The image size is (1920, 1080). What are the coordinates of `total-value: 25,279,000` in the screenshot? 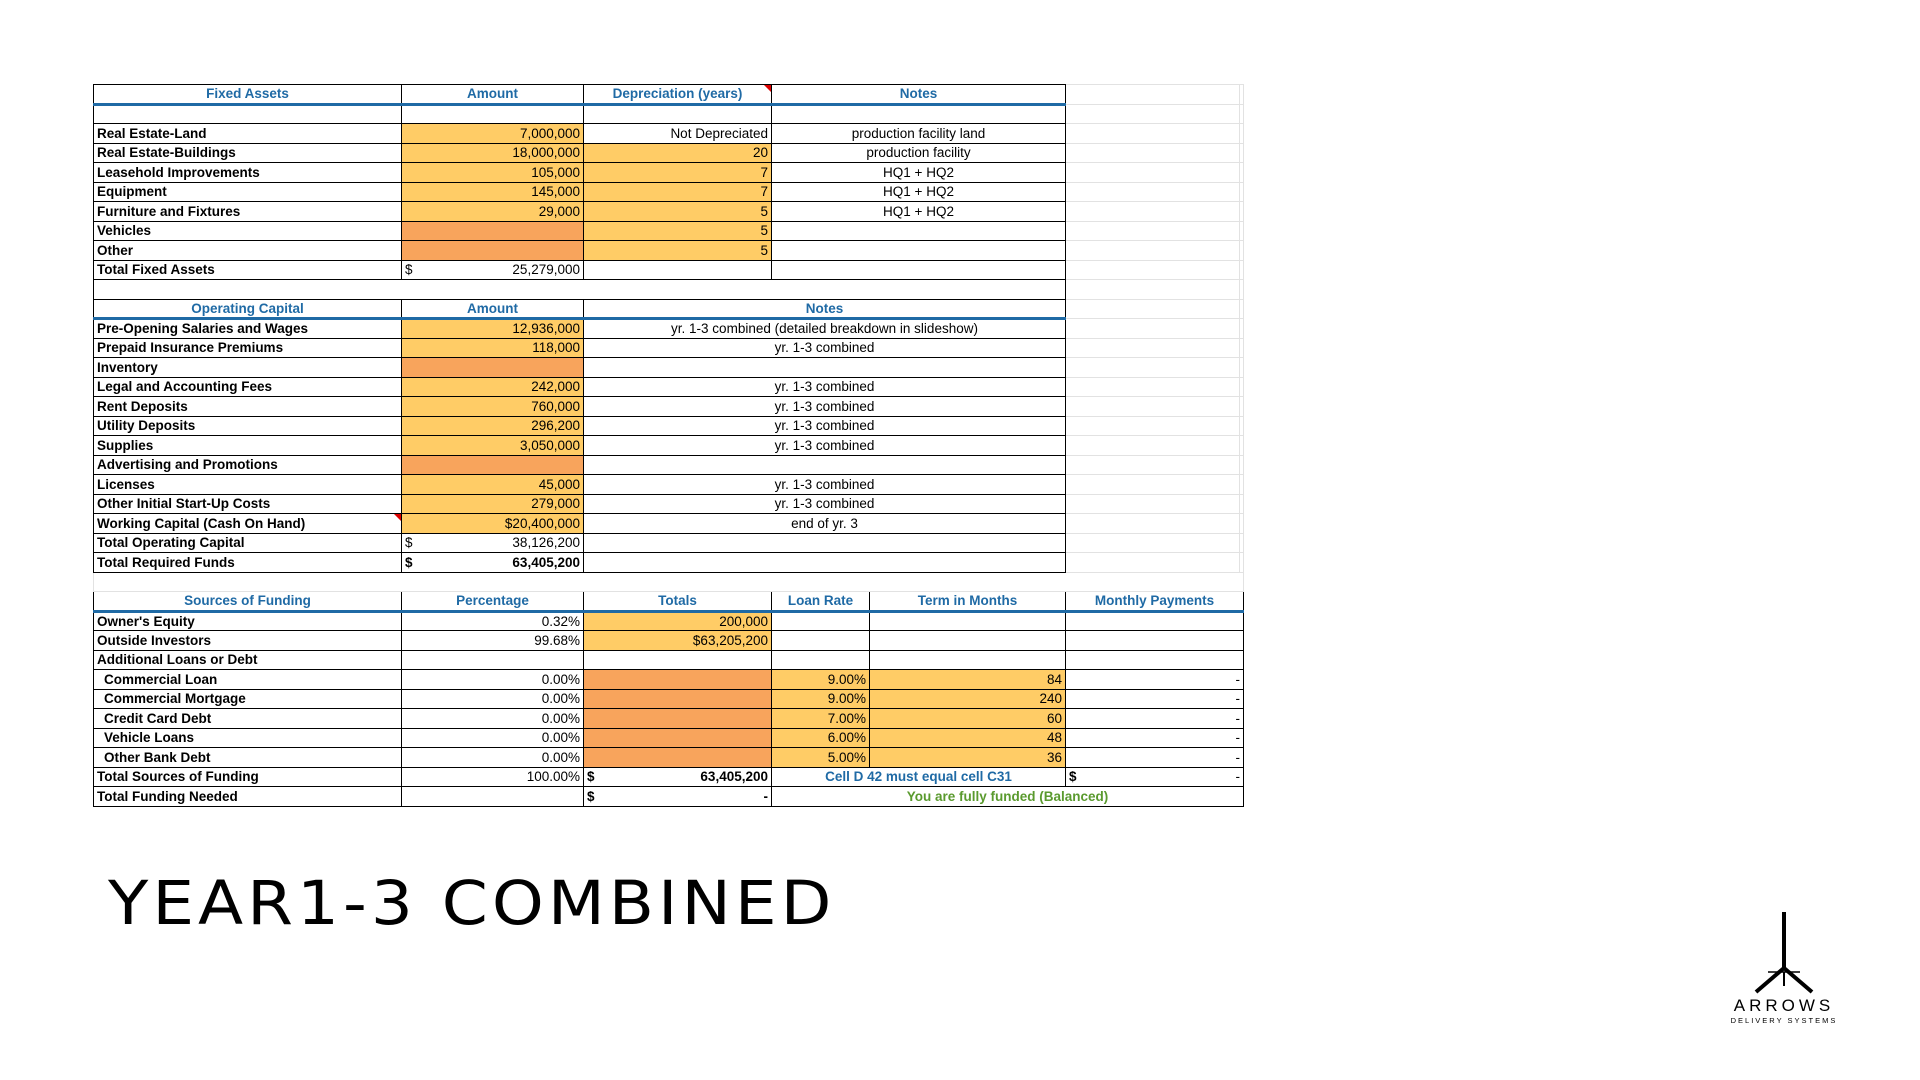 It's located at (546, 270).